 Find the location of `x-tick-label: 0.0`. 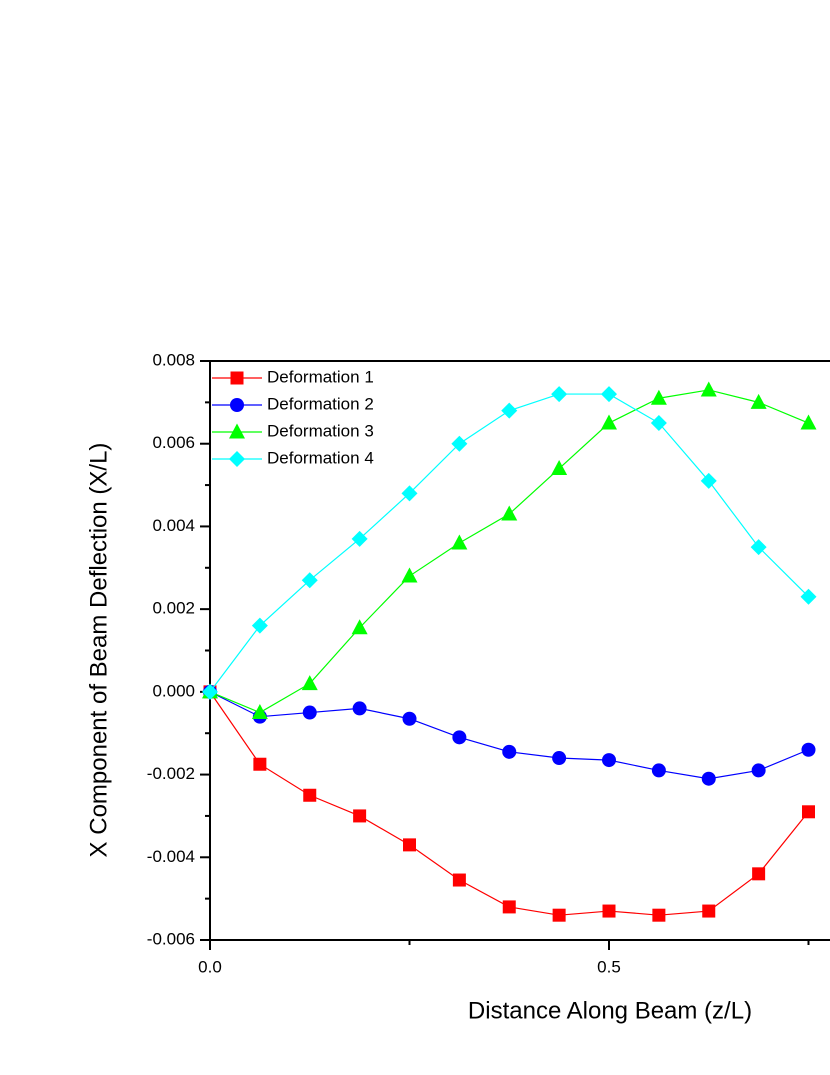

x-tick-label: 0.0 is located at coordinates (210, 966).